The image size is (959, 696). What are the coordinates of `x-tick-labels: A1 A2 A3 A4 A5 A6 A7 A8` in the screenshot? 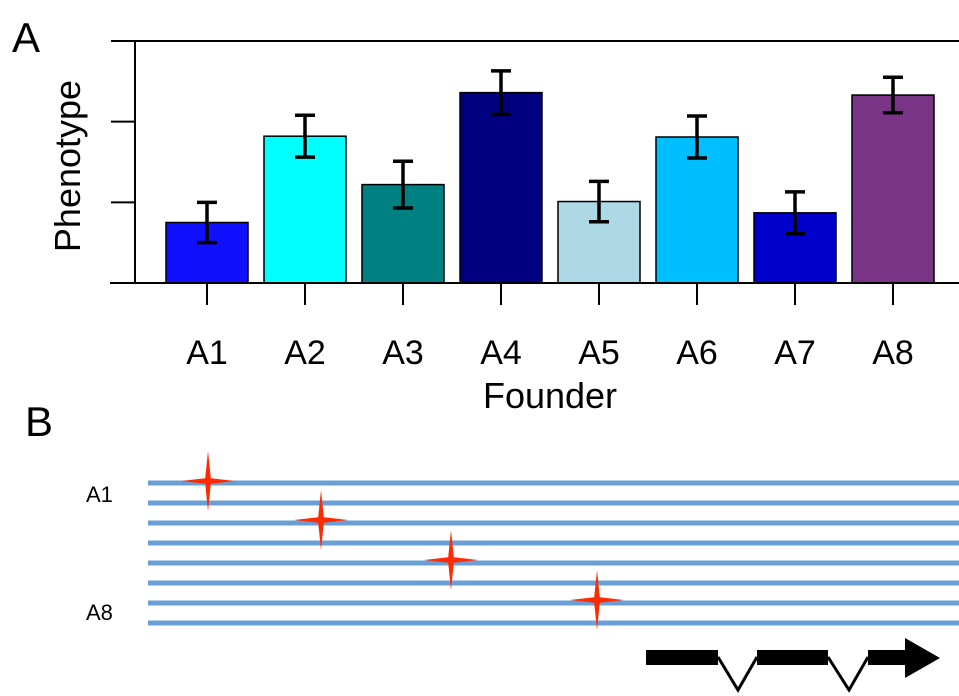 It's located at (550, 353).